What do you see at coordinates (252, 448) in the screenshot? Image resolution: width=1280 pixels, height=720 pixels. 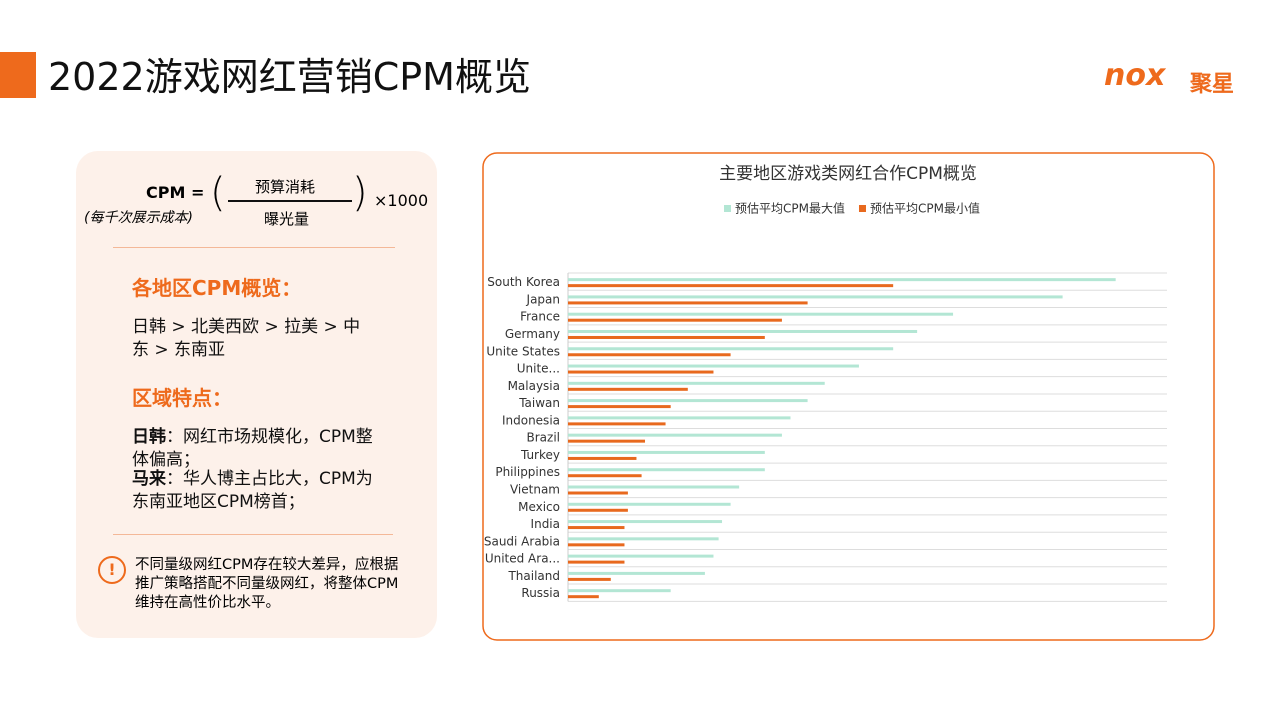 I see `item-text: ：网红市场规模化，CPM整体偏高；` at bounding box center [252, 448].